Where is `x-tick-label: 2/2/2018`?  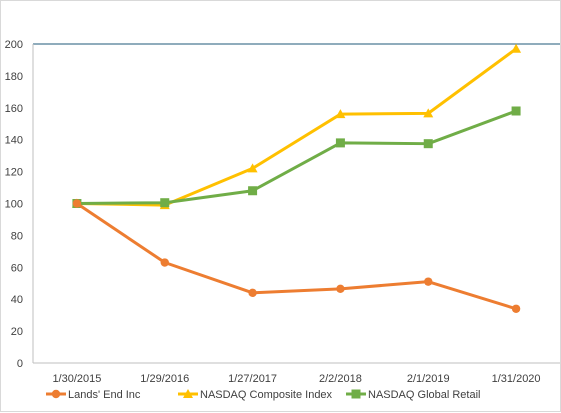 x-tick-label: 2/2/2018 is located at coordinates (340, 379).